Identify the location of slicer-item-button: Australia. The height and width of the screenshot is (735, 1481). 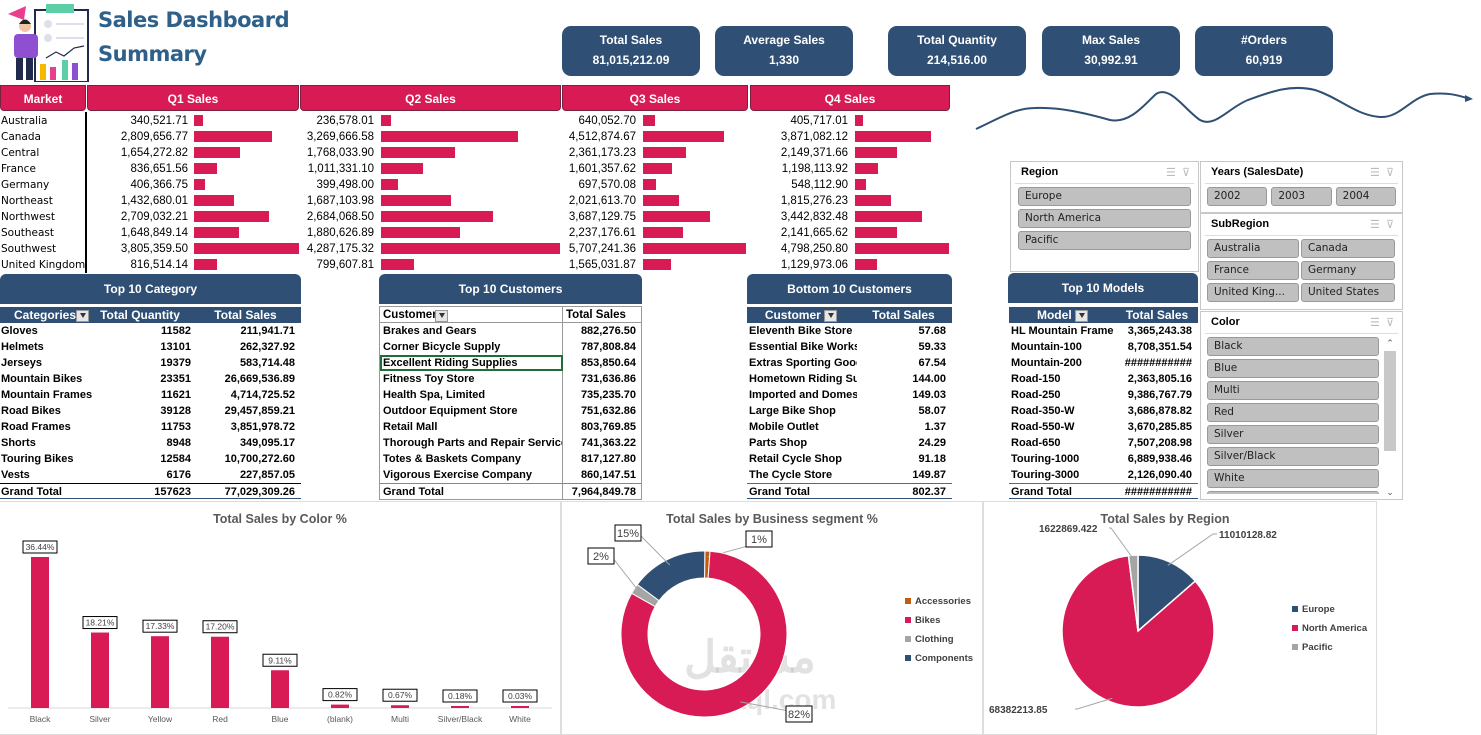
(1253, 248).